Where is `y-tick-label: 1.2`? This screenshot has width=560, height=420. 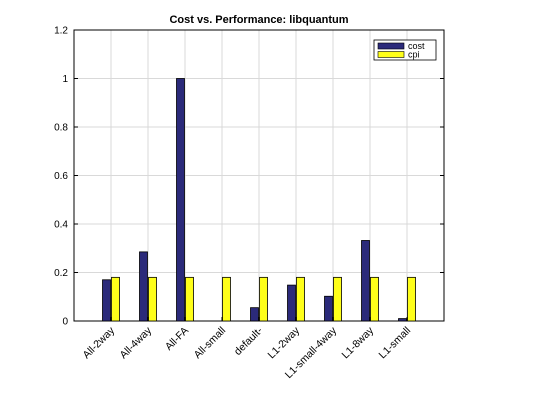
y-tick-label: 1.2 is located at coordinates (61, 31).